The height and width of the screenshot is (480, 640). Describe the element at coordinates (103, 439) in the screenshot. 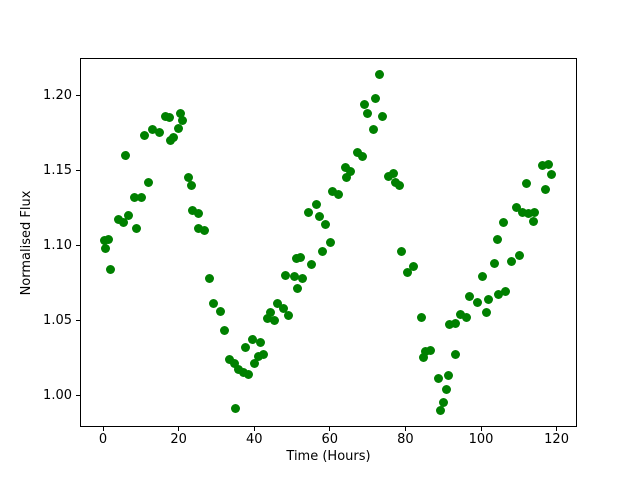

I see `x-tick-label: 0` at that location.